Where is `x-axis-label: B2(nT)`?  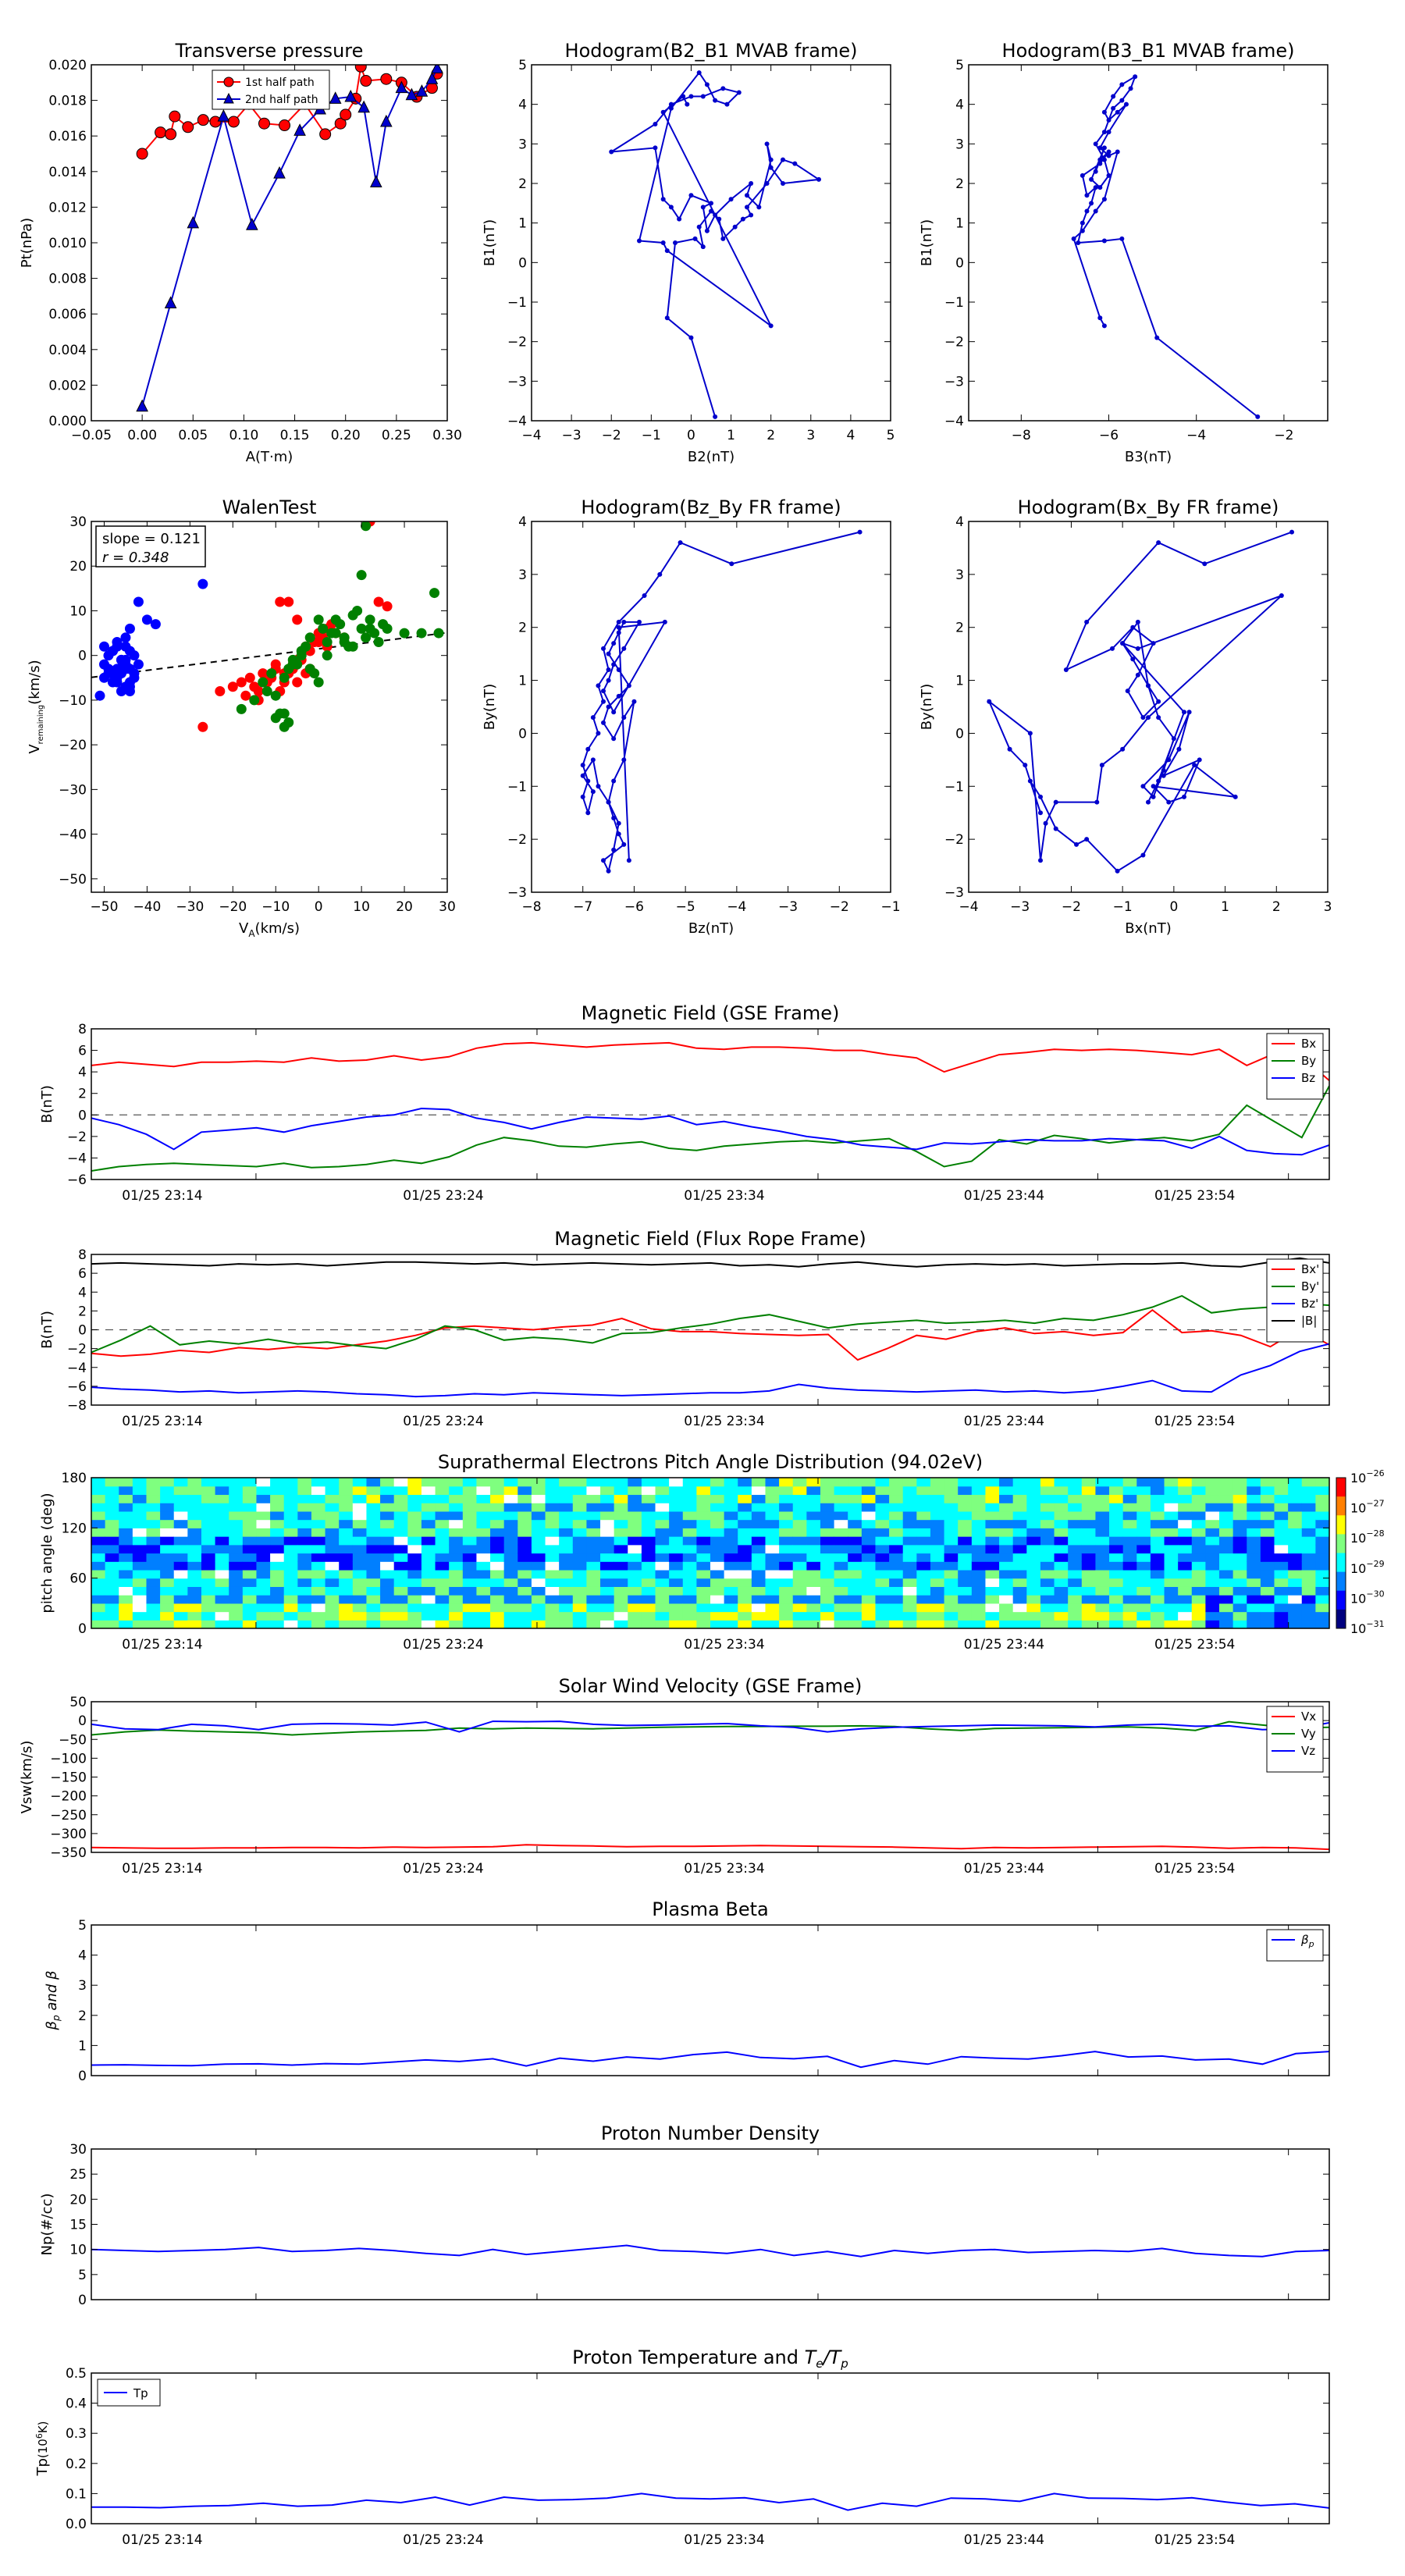 x-axis-label: B2(nT) is located at coordinates (712, 457).